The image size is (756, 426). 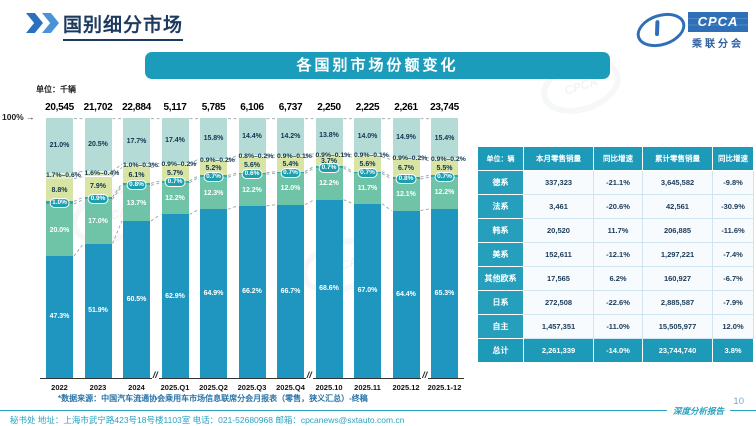 I want to click on label-german: 14.2%, so click(x=290, y=136).